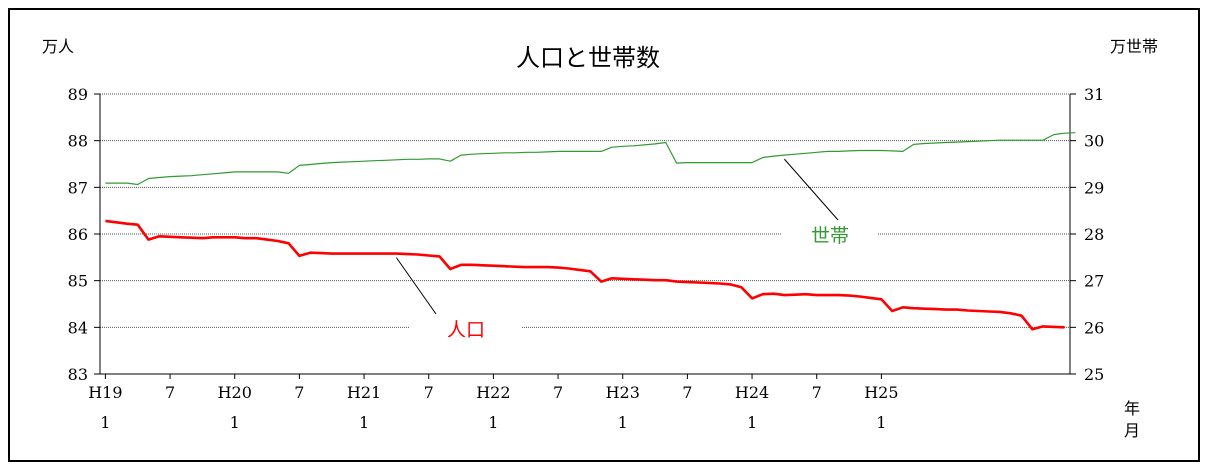 This screenshot has width=1210, height=471. What do you see at coordinates (1094, 234) in the screenshot?
I see `right-tick-label: 28` at bounding box center [1094, 234].